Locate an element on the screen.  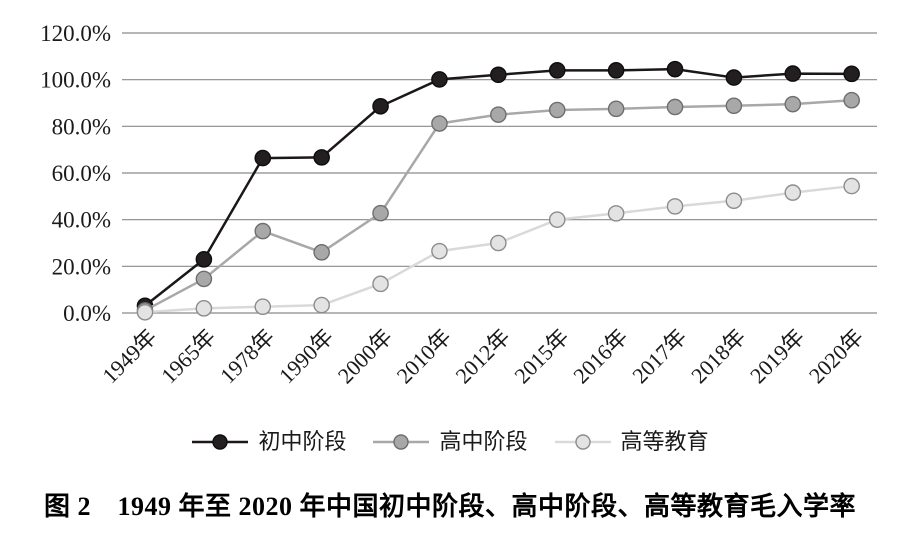
junior-secondary-marker-icon is located at coordinates (220, 442).